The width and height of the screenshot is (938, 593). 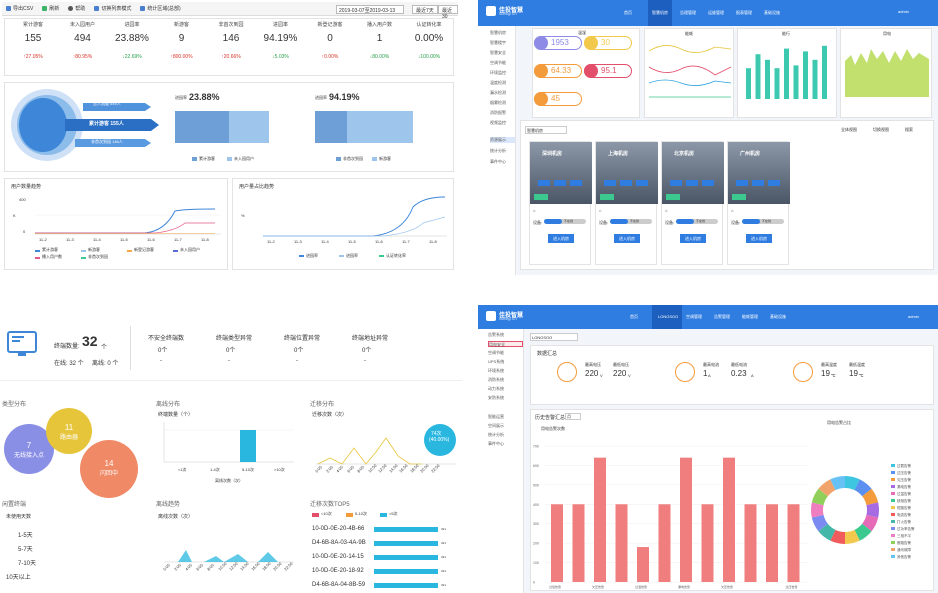 What do you see at coordinates (496, 334) in the screenshot?
I see `sidebar-item: 告警系统` at bounding box center [496, 334].